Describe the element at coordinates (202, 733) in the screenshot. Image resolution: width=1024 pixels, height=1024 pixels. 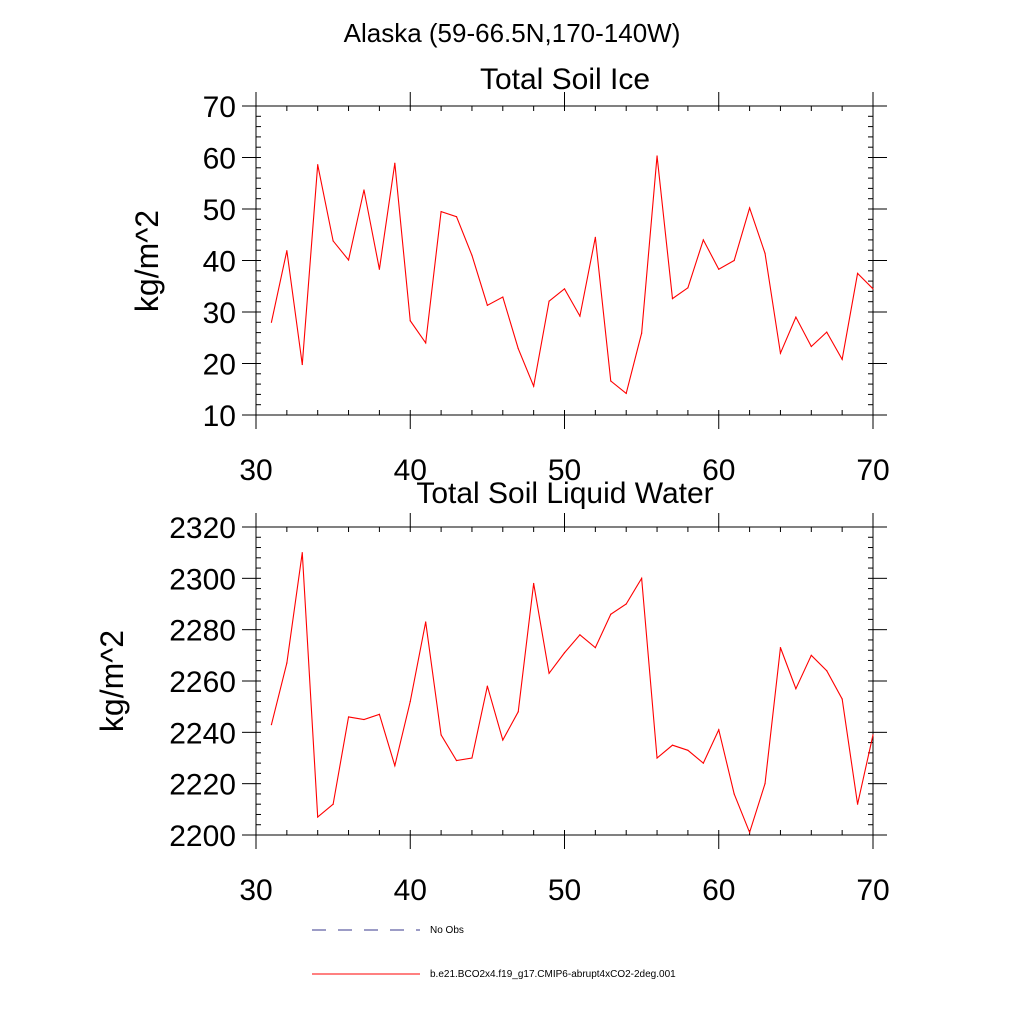
I see `panel-2-y-tick-label: 2240` at that location.